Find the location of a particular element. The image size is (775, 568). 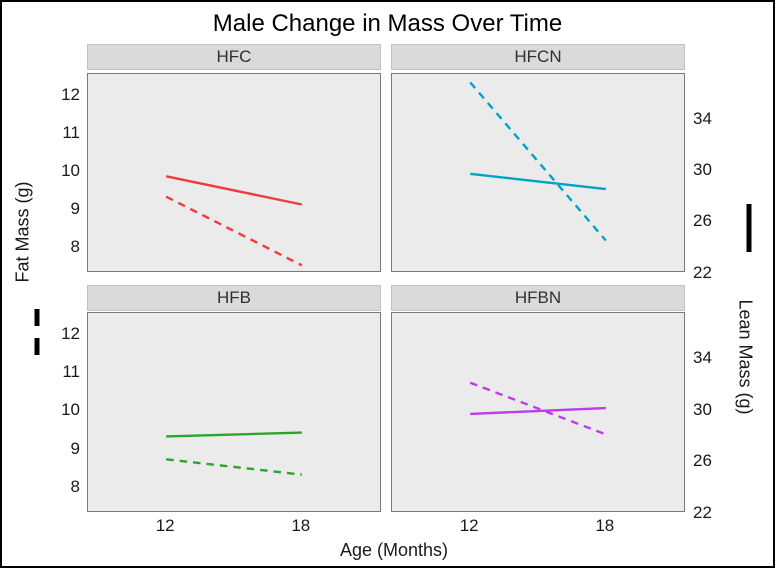

lean-mass-line-hfb is located at coordinates (234, 434).